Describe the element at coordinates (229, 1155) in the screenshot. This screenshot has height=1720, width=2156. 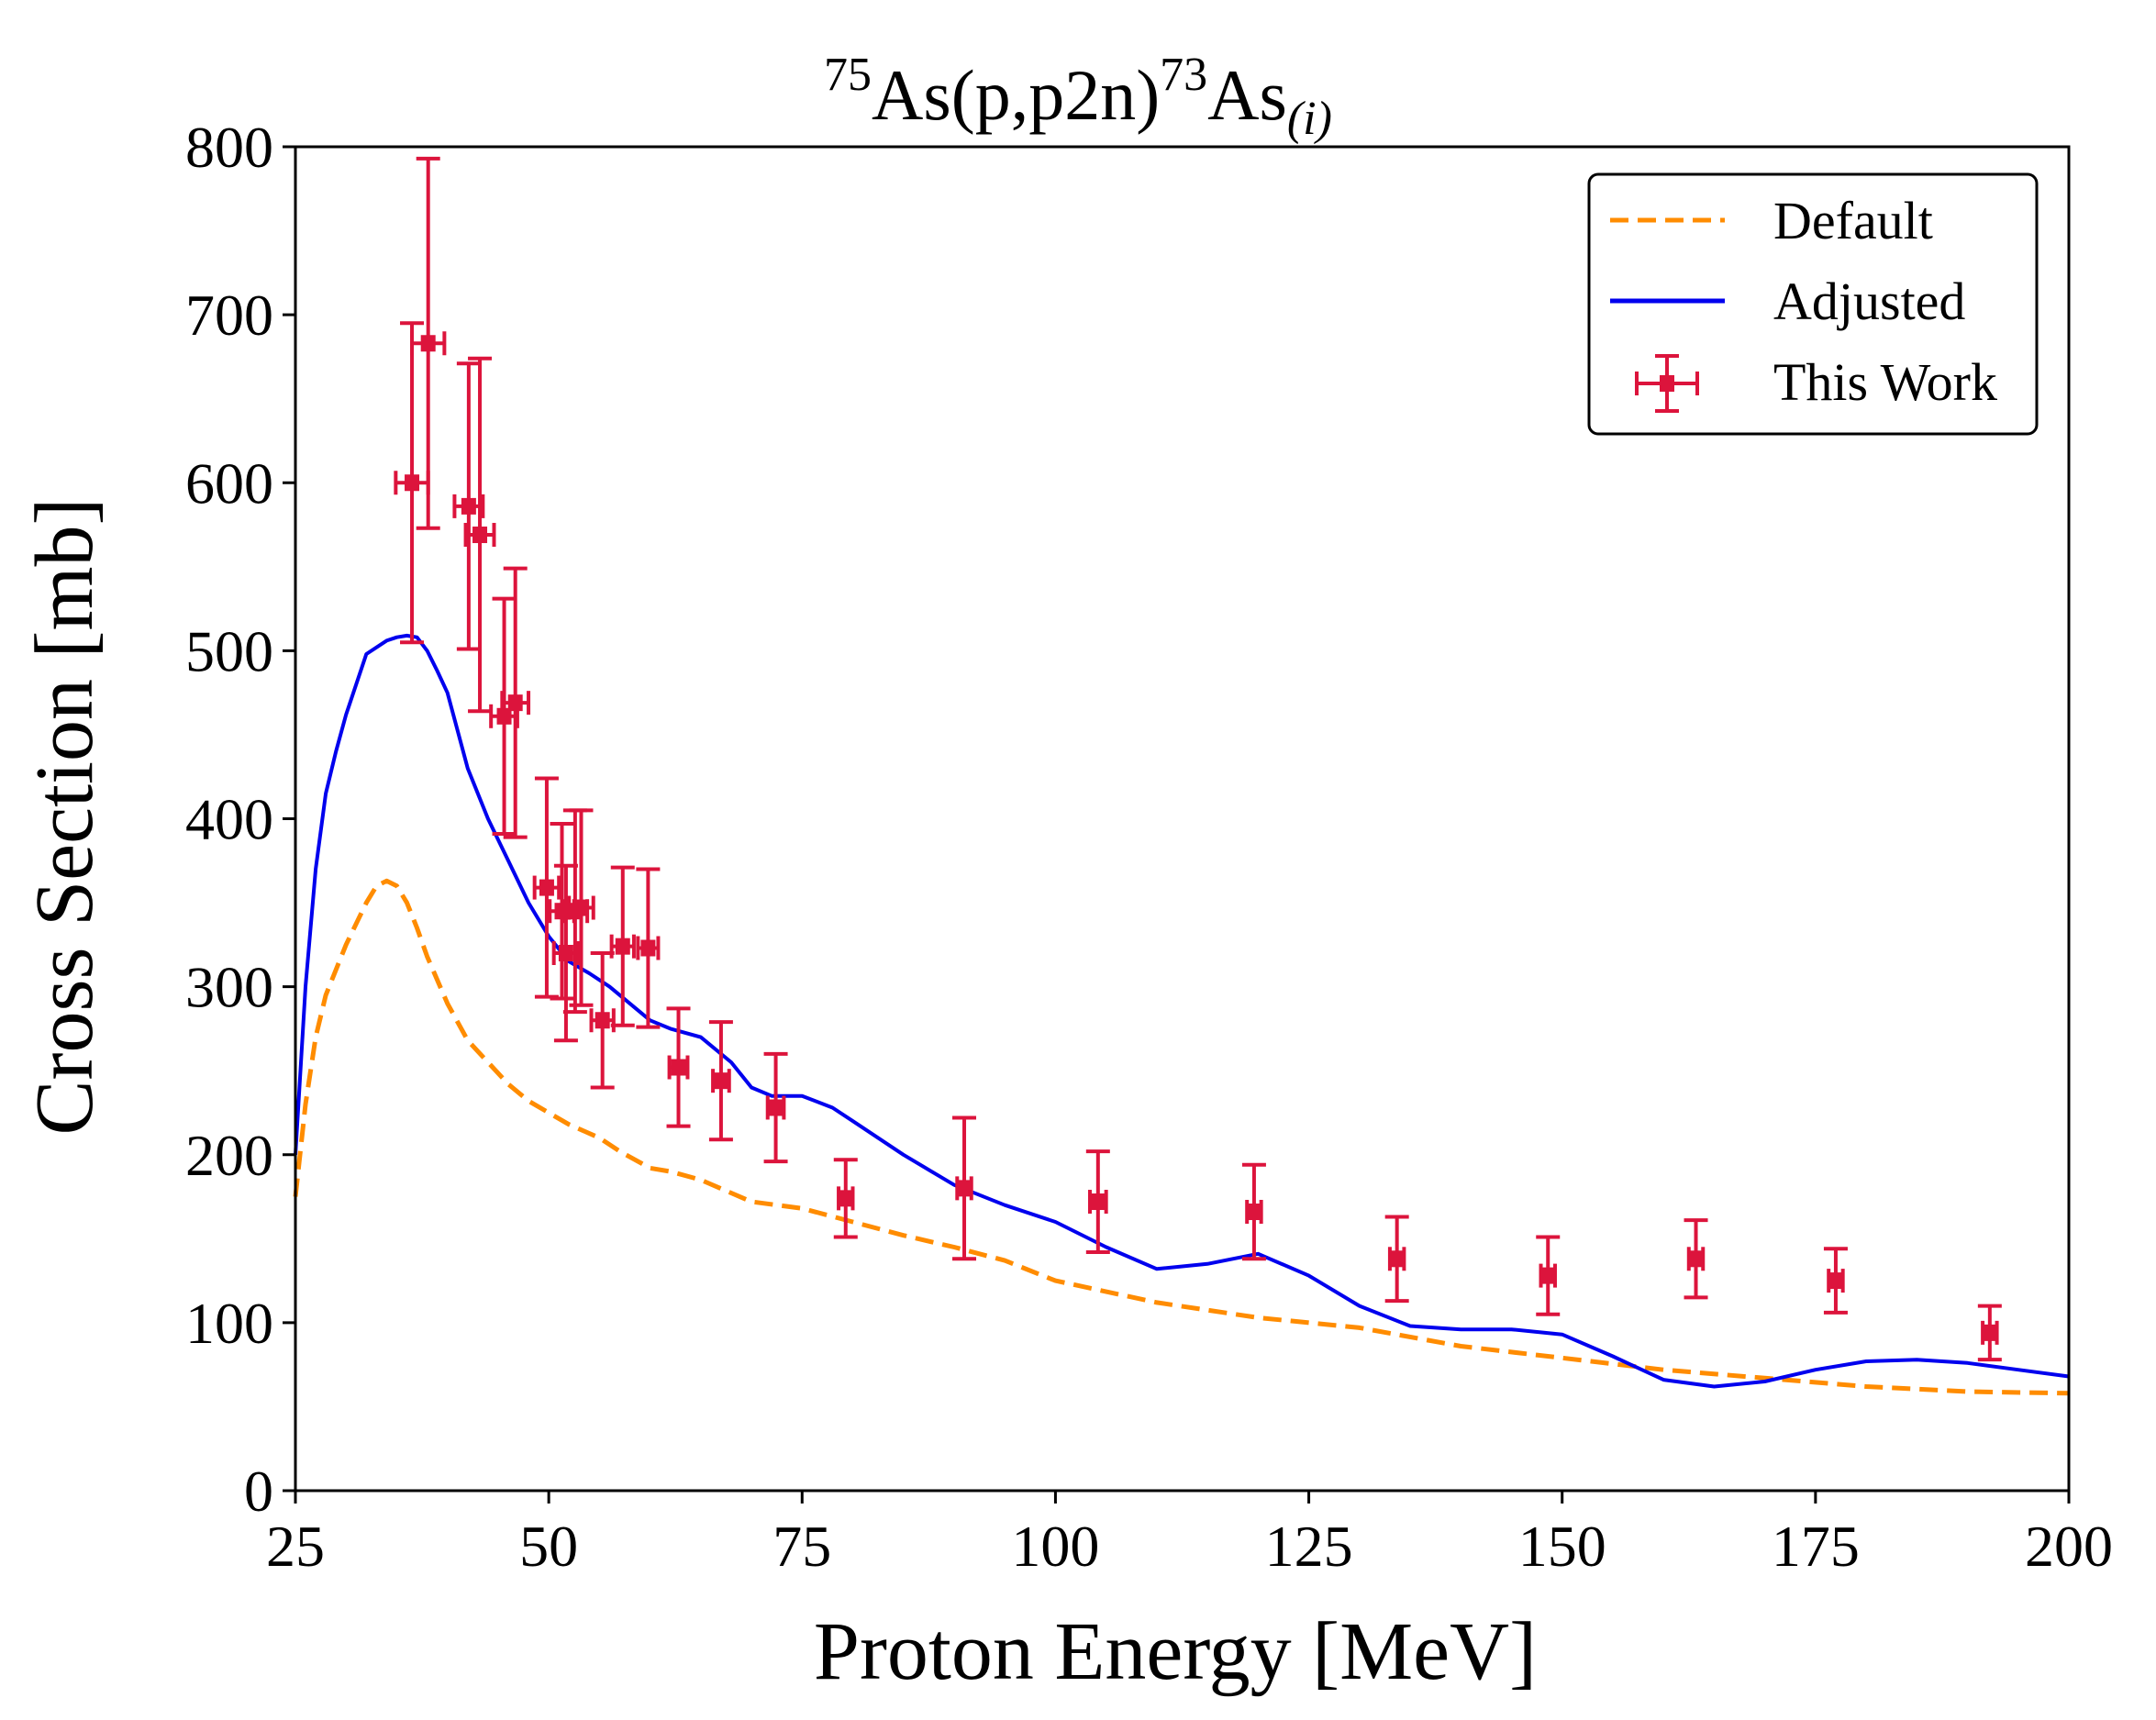
I see `y-tick-label: 200` at that location.